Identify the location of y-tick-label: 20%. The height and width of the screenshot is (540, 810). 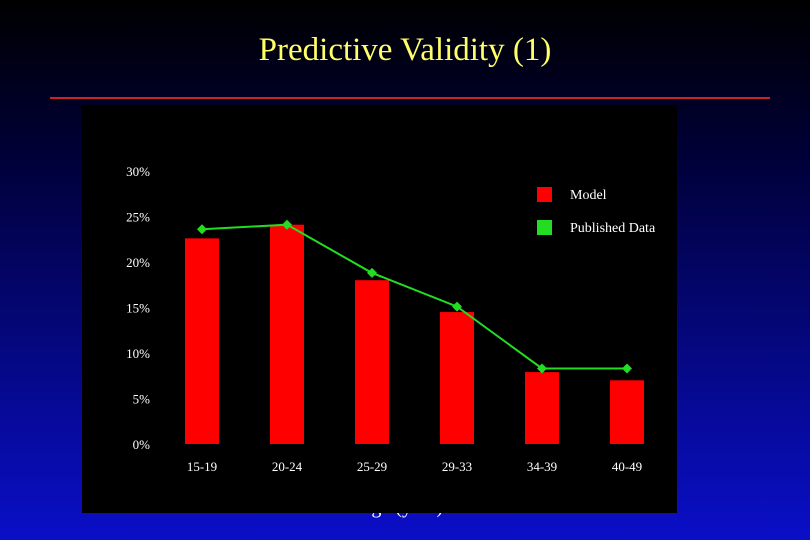
(138, 262).